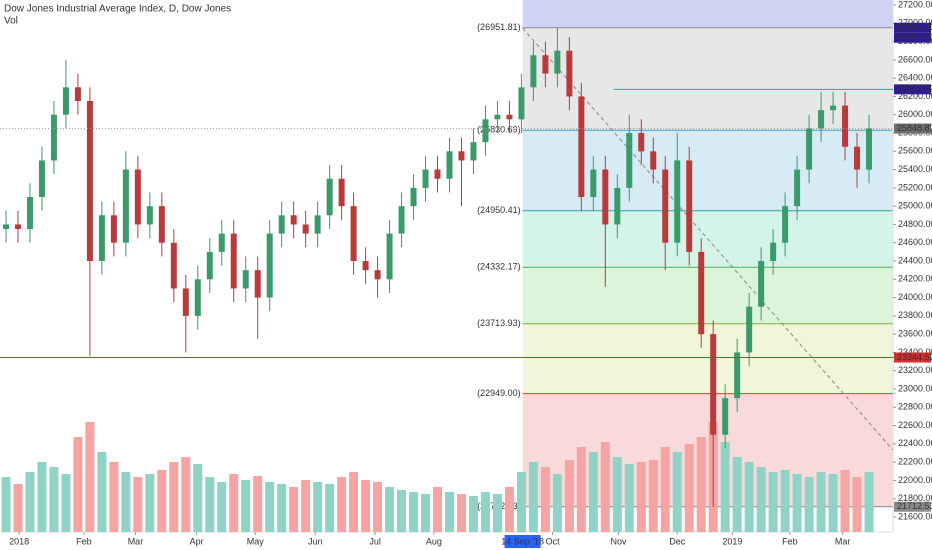 The image size is (932, 550). I want to click on y-tick-label: 24000.00, so click(915, 297).